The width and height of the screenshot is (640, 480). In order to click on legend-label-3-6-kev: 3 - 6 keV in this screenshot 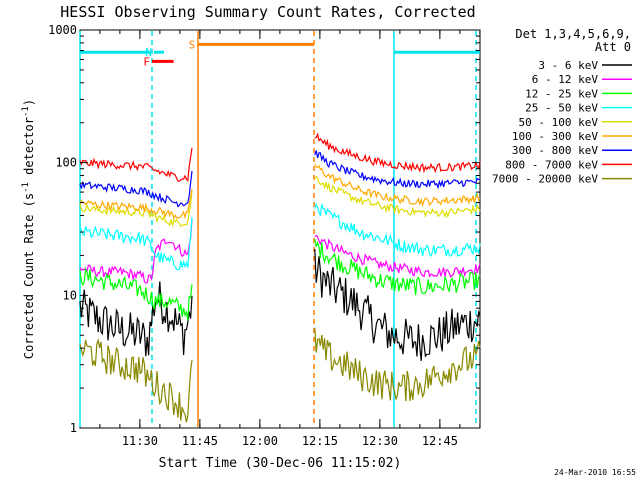, I will do `click(568, 65)`.